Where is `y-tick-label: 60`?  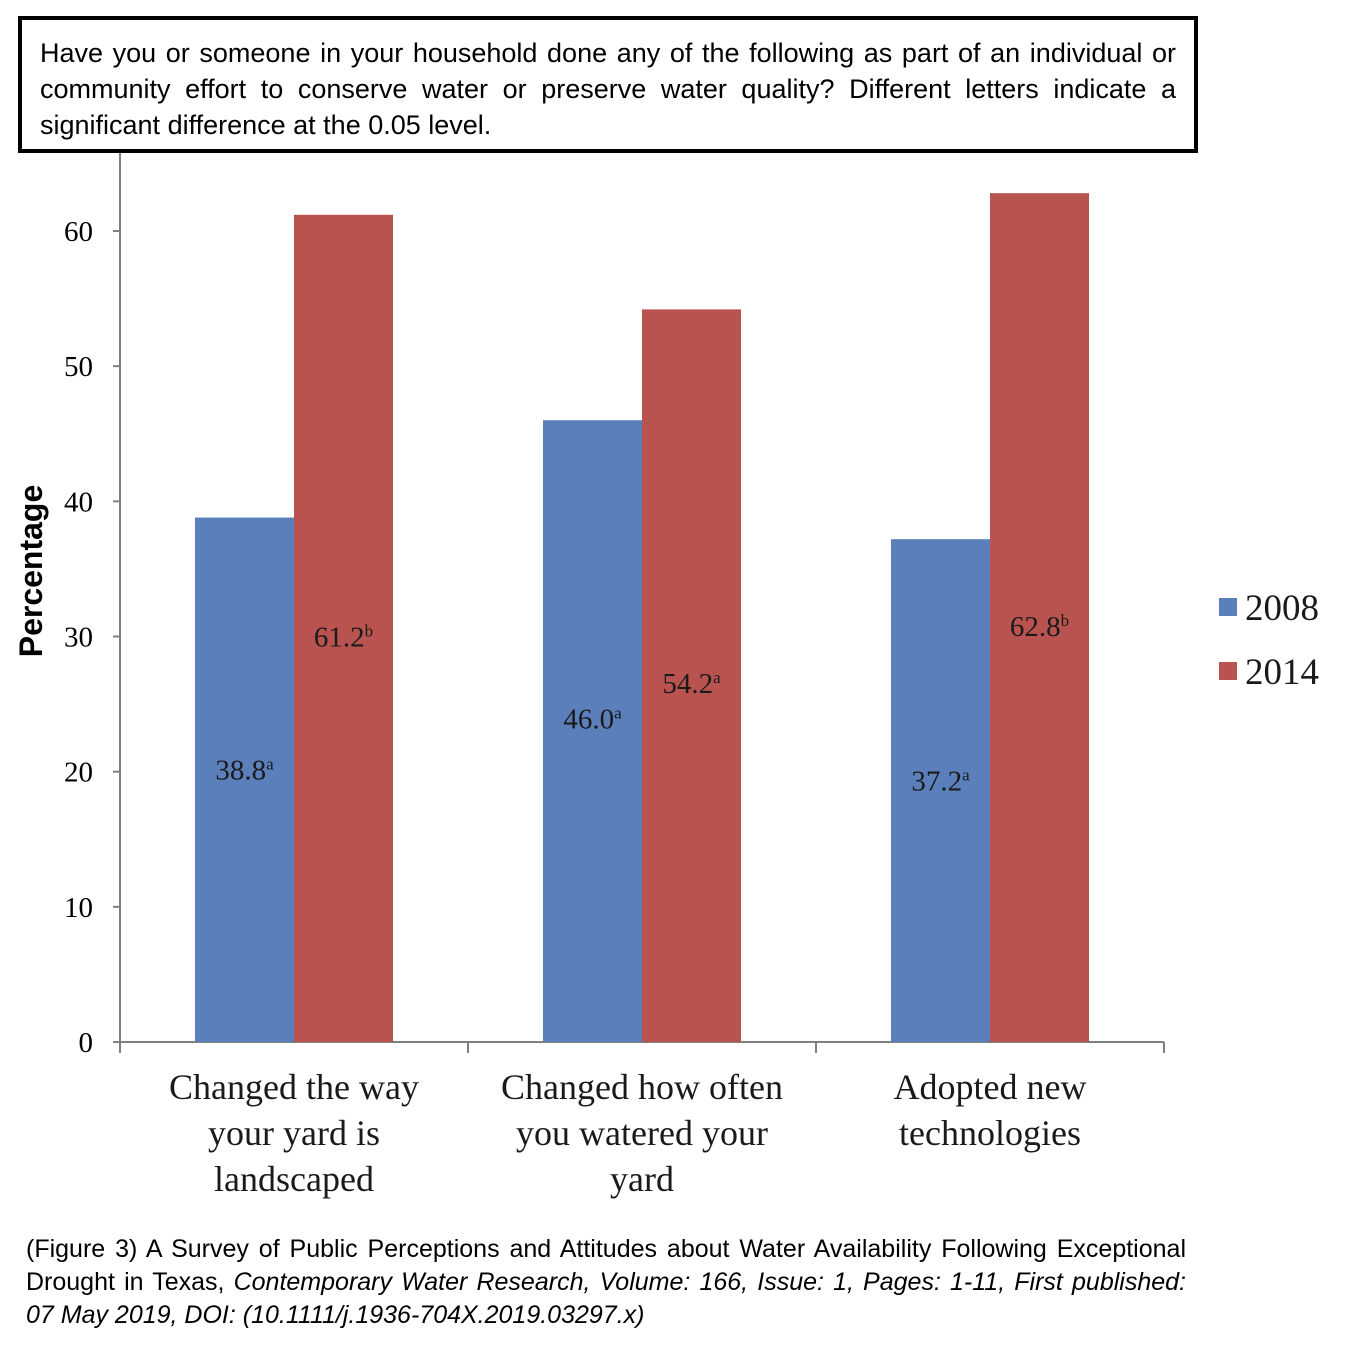 y-tick-label: 60 is located at coordinates (78, 232).